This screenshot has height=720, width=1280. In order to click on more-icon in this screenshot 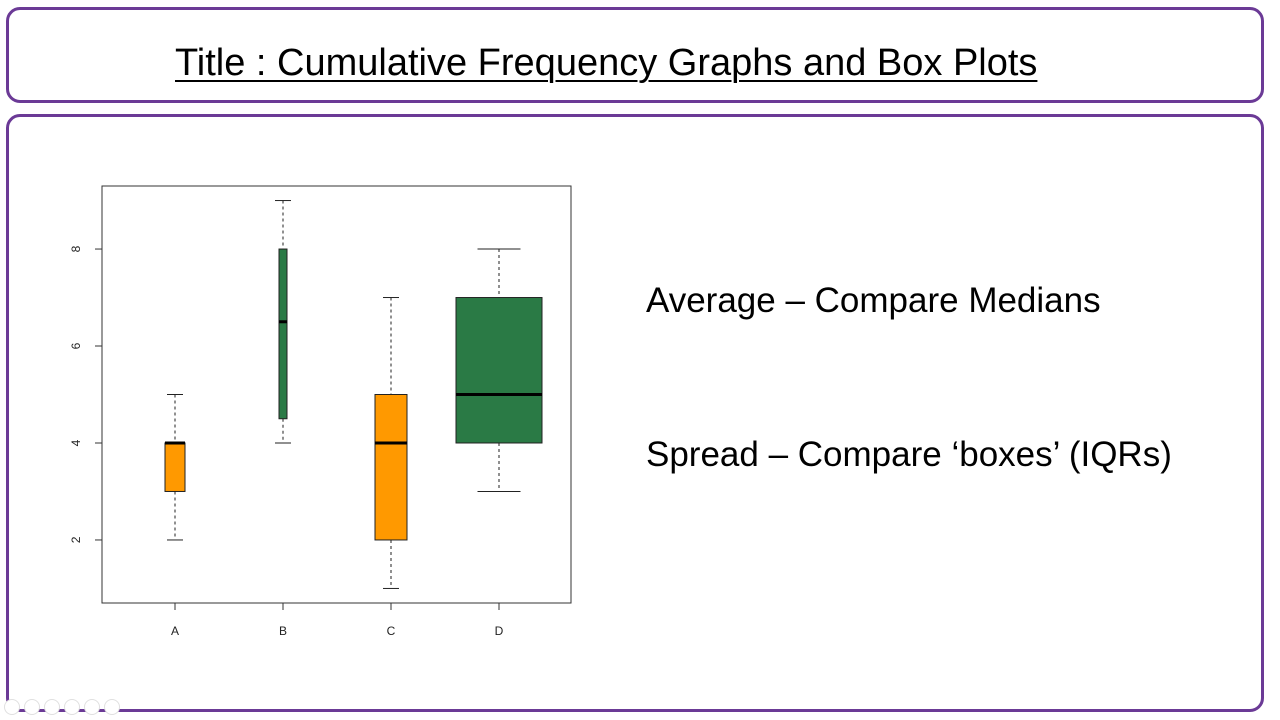, I will do `click(112, 707)`.